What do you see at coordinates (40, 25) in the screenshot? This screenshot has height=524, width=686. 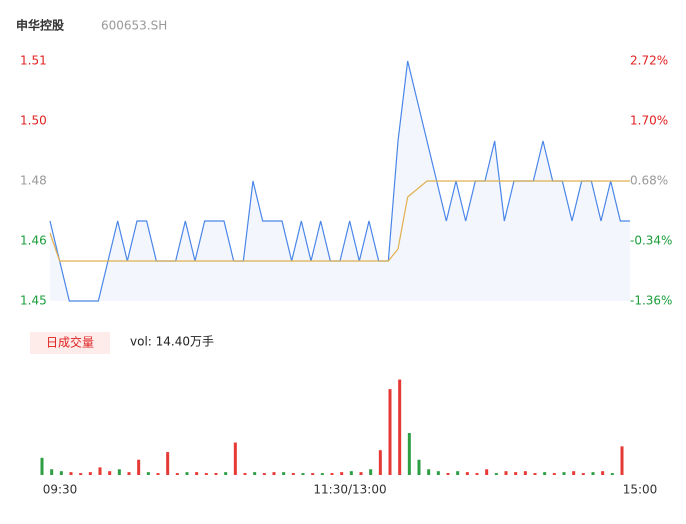 I see `stock-name: 申华控股` at bounding box center [40, 25].